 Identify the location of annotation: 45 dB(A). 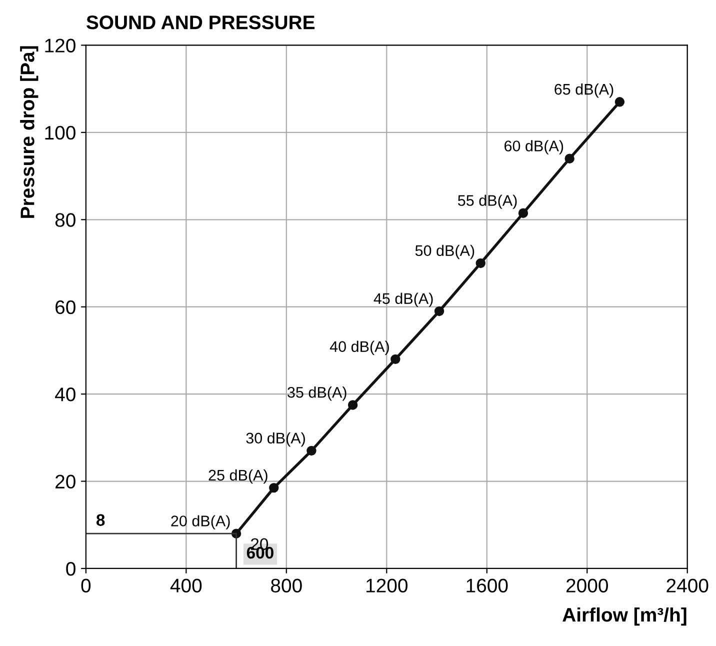
(403, 300).